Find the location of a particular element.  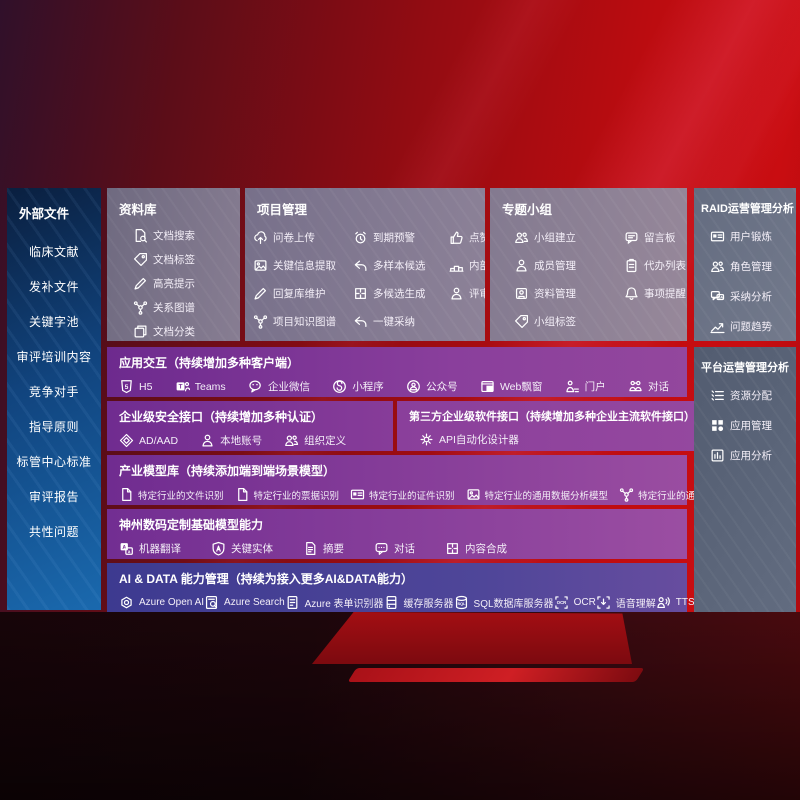

sidebar-item: 共性问题 is located at coordinates (53, 532).